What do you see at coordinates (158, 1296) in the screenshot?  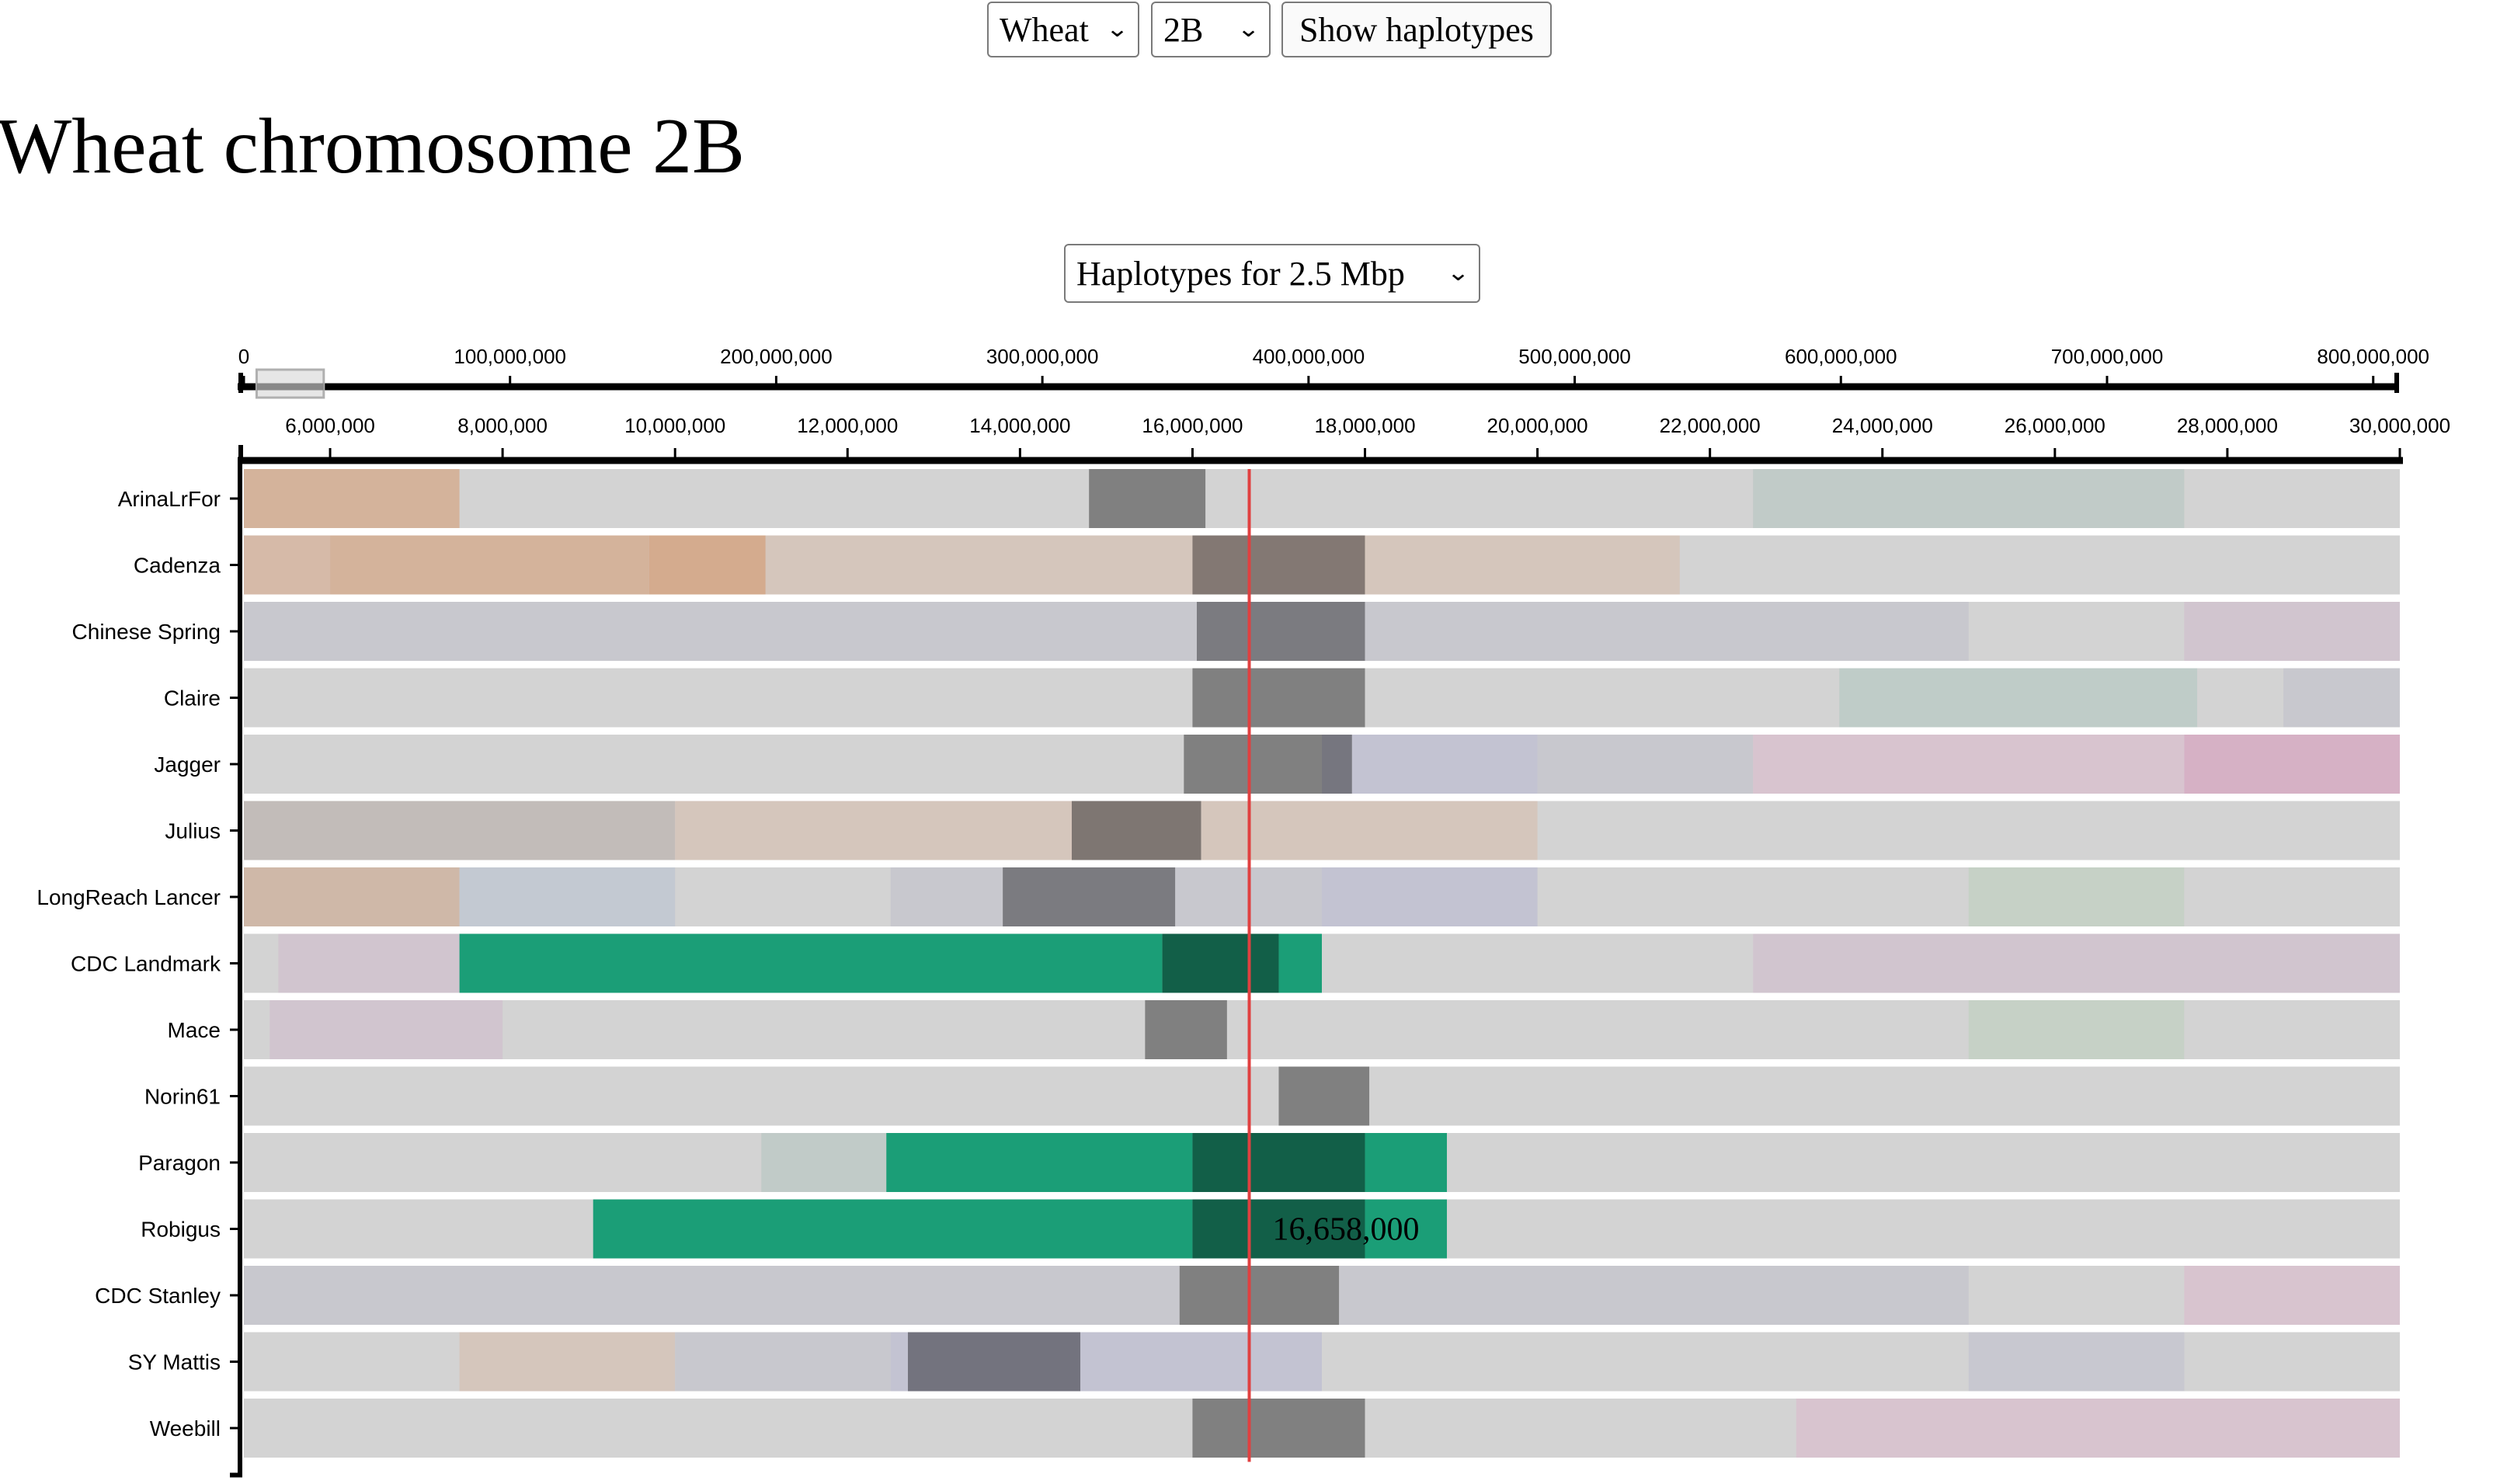 I see `row-label: CDC Stanley` at bounding box center [158, 1296].